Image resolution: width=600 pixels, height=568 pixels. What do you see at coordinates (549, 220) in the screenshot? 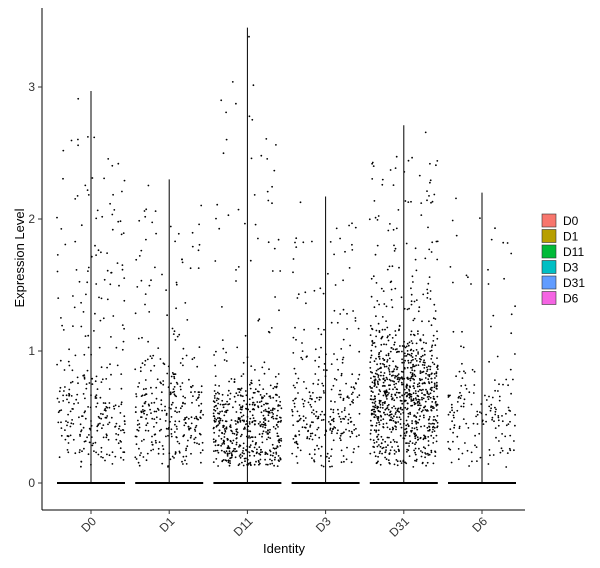
I see `legend-swatch-D0` at bounding box center [549, 220].